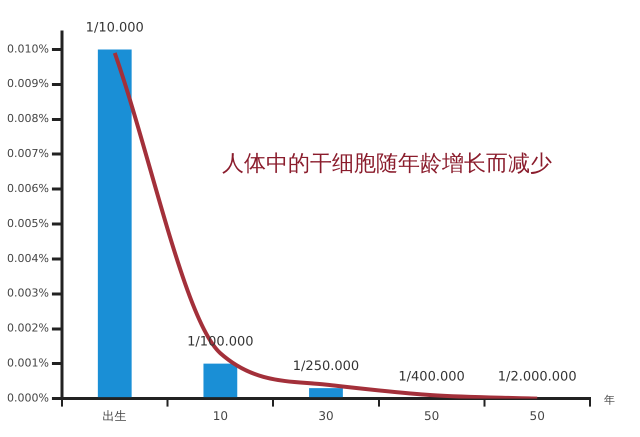  Describe the element at coordinates (114, 415) in the screenshot. I see `x-tick-label: 出生` at that location.